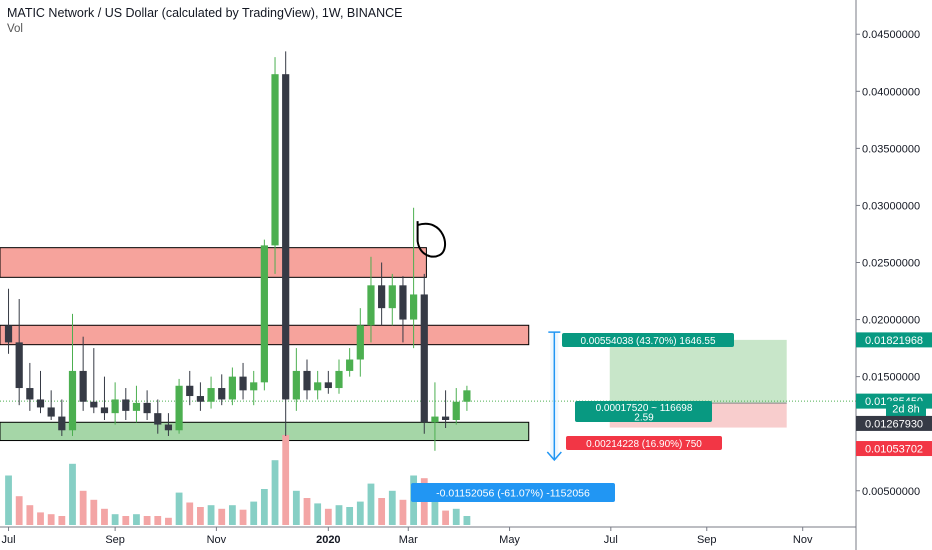 Image resolution: width=932 pixels, height=550 pixels. Describe the element at coordinates (644, 418) in the screenshot. I see `entry-label-line2: 2.59` at that location.